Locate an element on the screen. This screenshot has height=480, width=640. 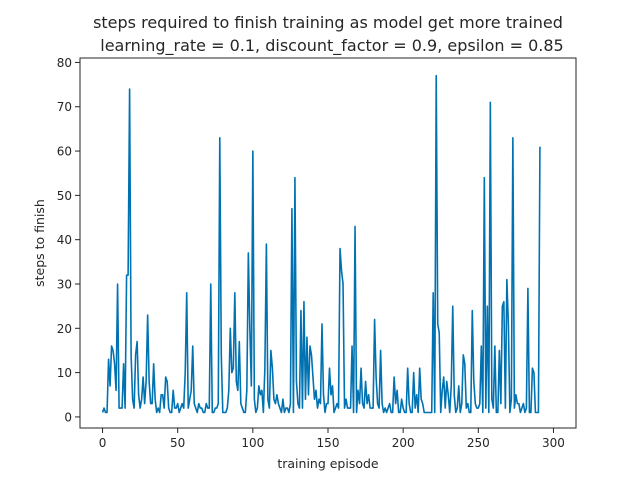
x-tick-label: 300 is located at coordinates (553, 443).